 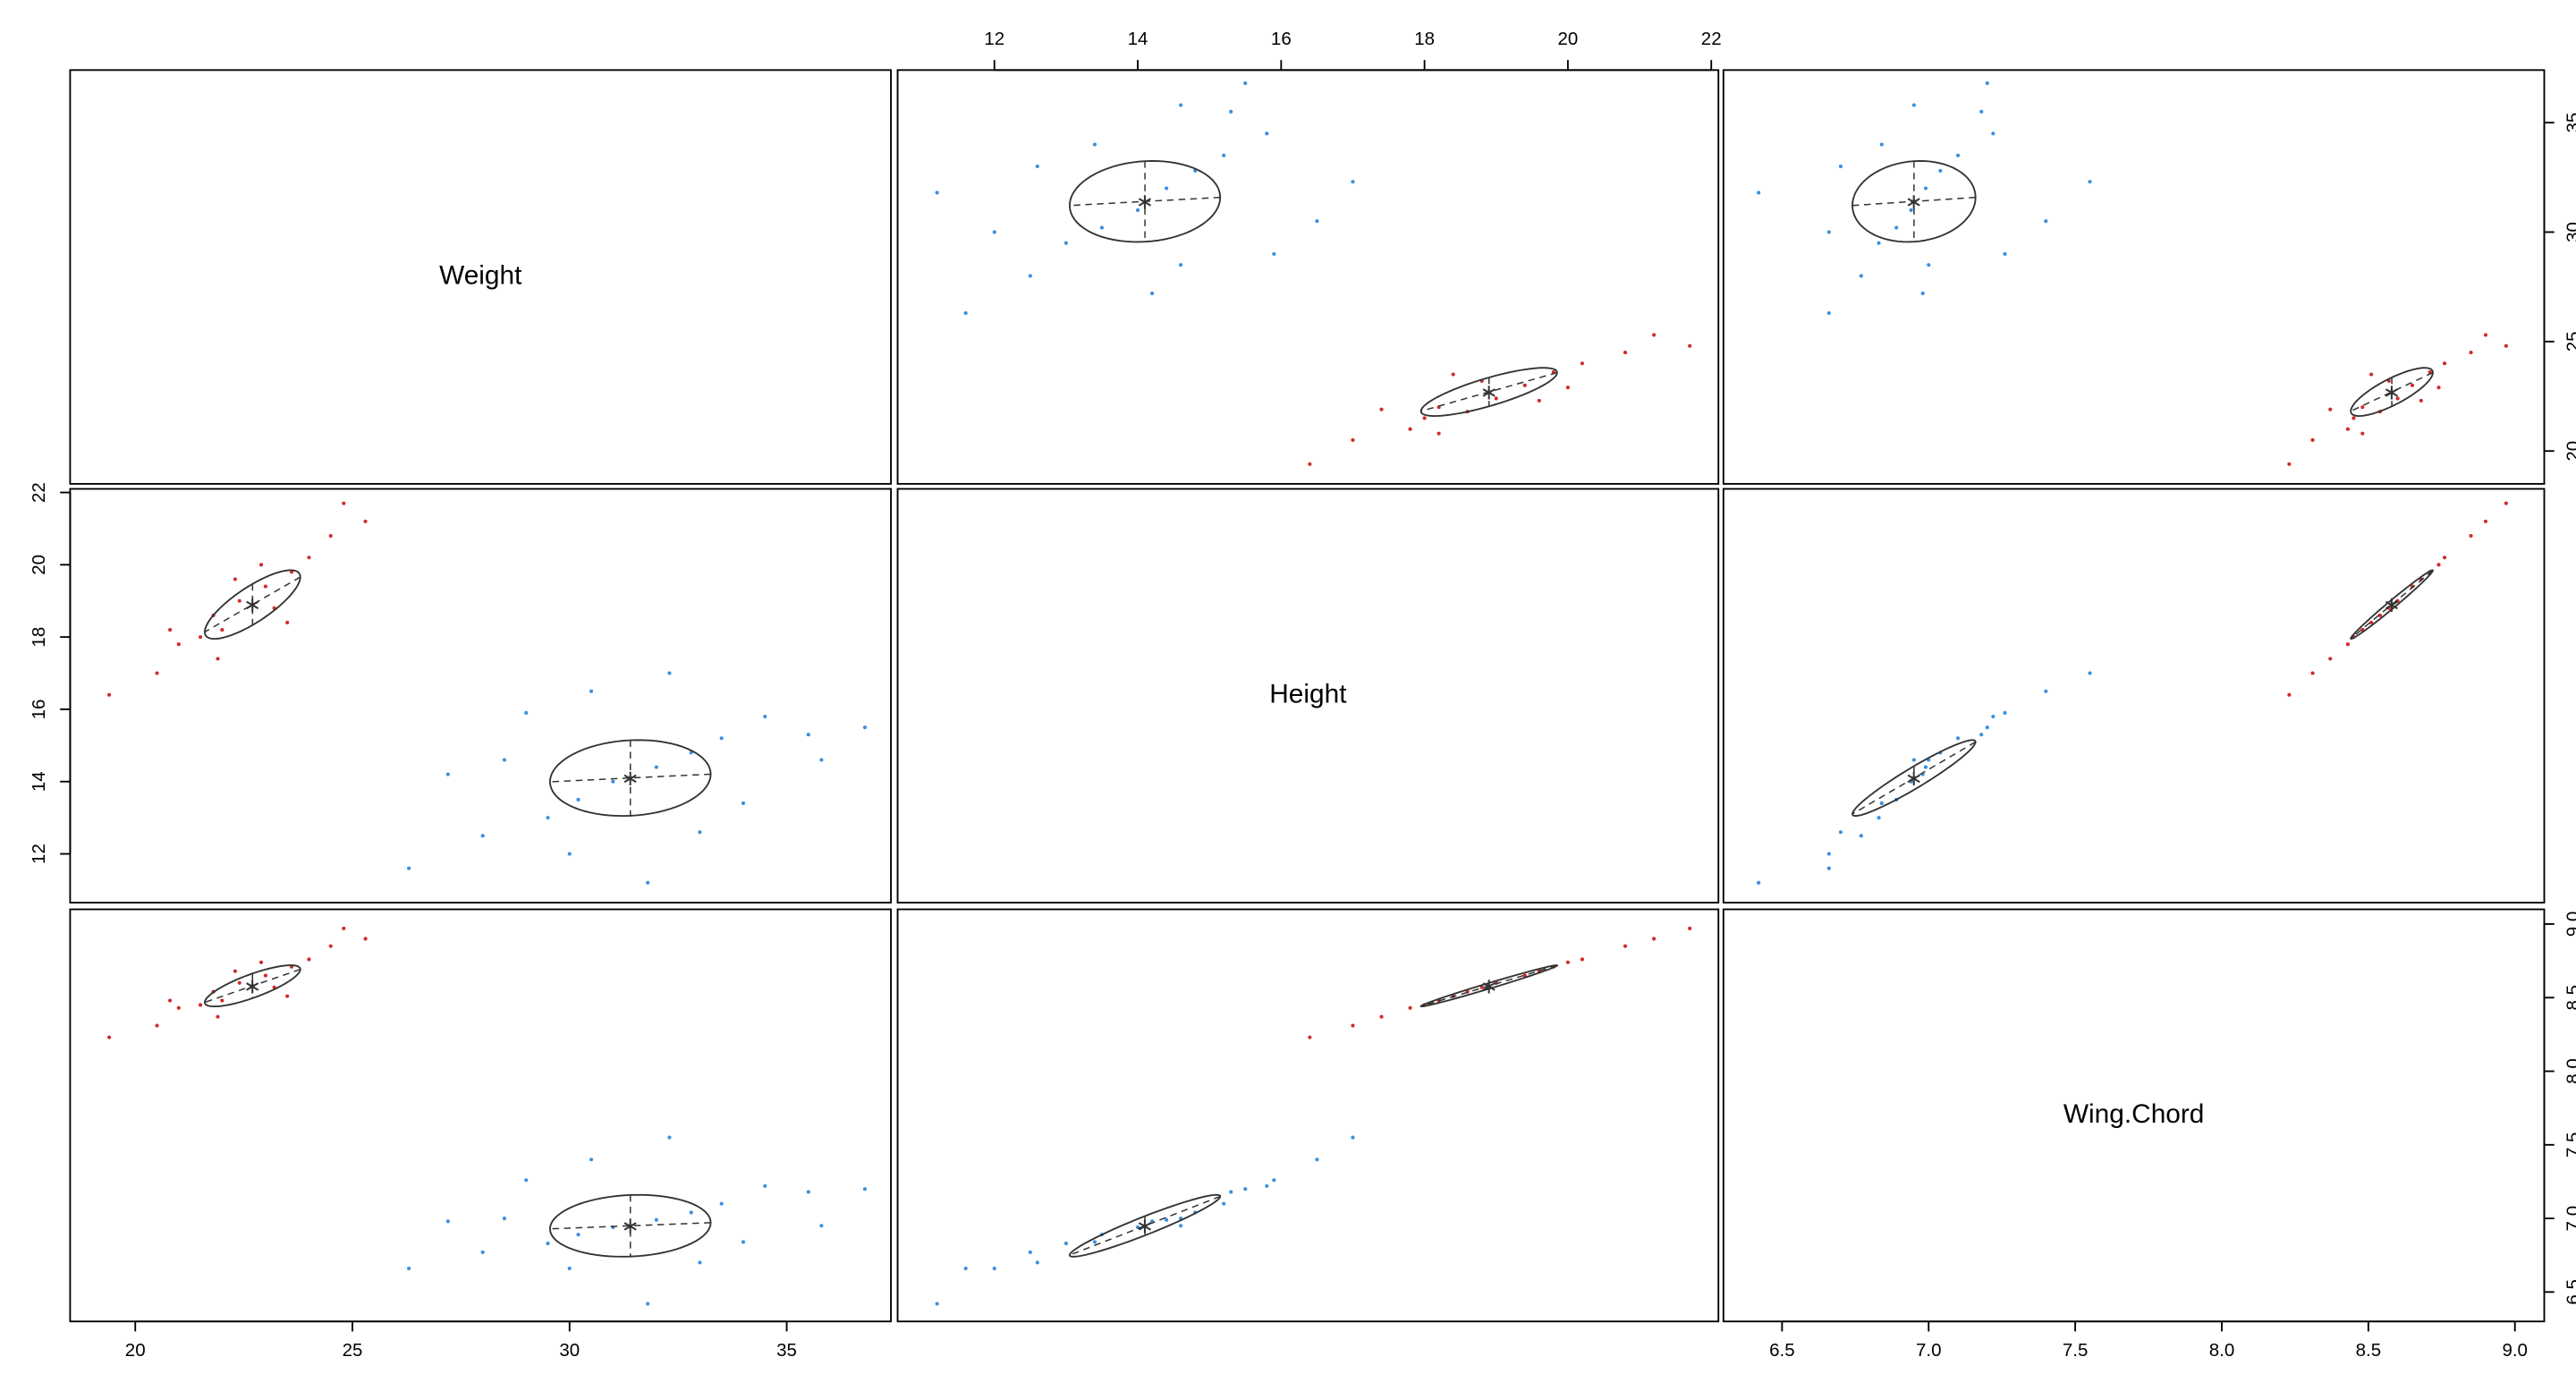 I want to click on tick-label: 6.5, so click(x=2569, y=1292).